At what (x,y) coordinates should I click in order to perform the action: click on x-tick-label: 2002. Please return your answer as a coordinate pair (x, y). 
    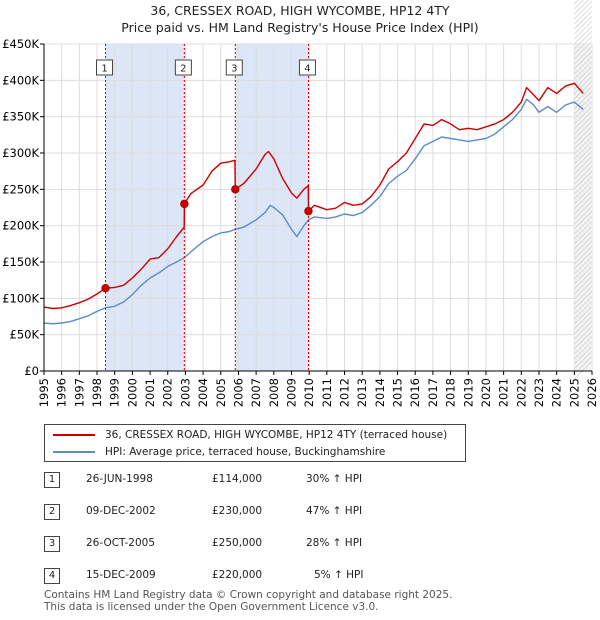
    Looking at the image, I should click on (168, 392).